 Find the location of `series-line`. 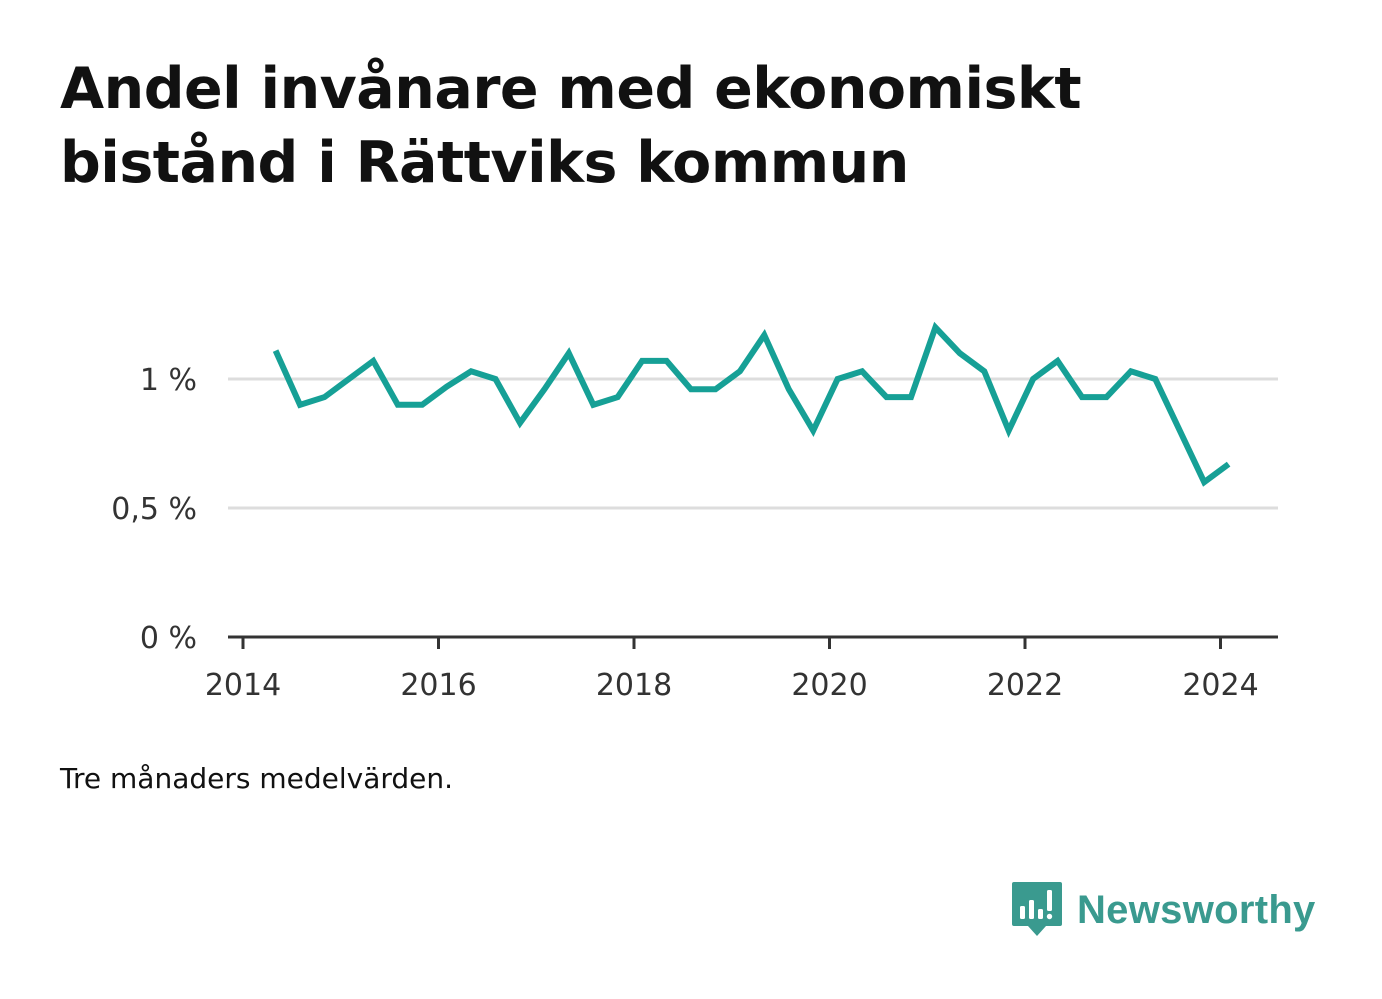

series-line is located at coordinates (751, 404).